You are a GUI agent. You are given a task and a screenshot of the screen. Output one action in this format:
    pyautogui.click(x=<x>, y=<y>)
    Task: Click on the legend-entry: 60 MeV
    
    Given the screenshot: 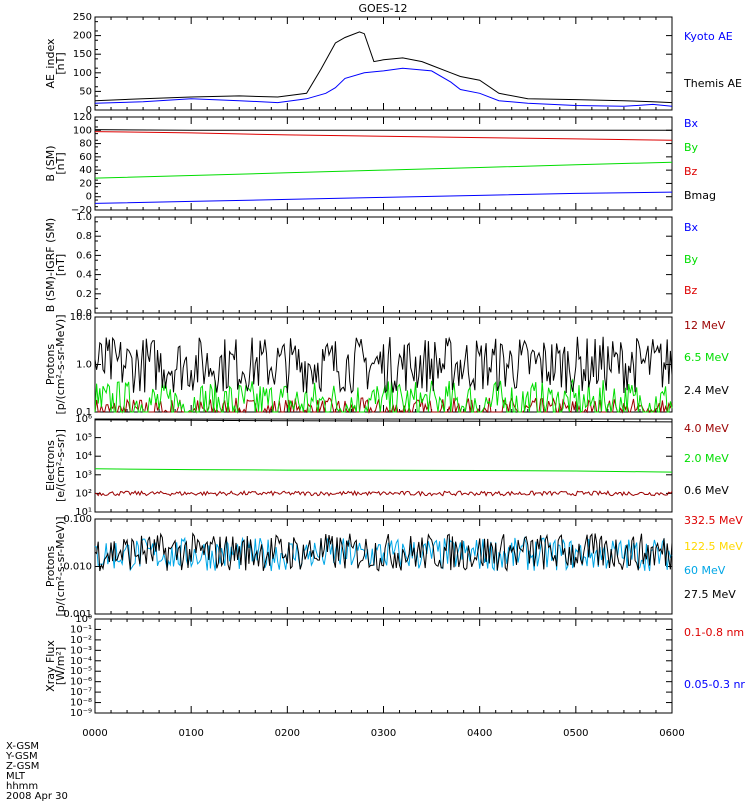 What is the action you would take?
    pyautogui.click(x=705, y=570)
    